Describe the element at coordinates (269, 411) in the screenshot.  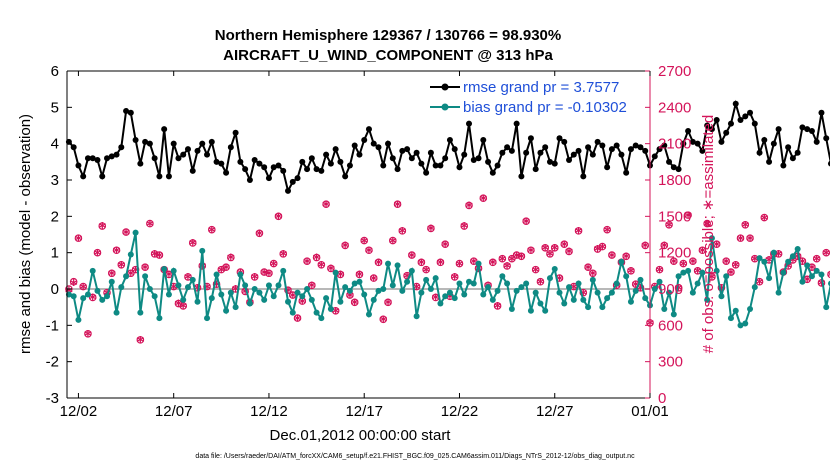
I see `x-tick-label: 12/12` at that location.